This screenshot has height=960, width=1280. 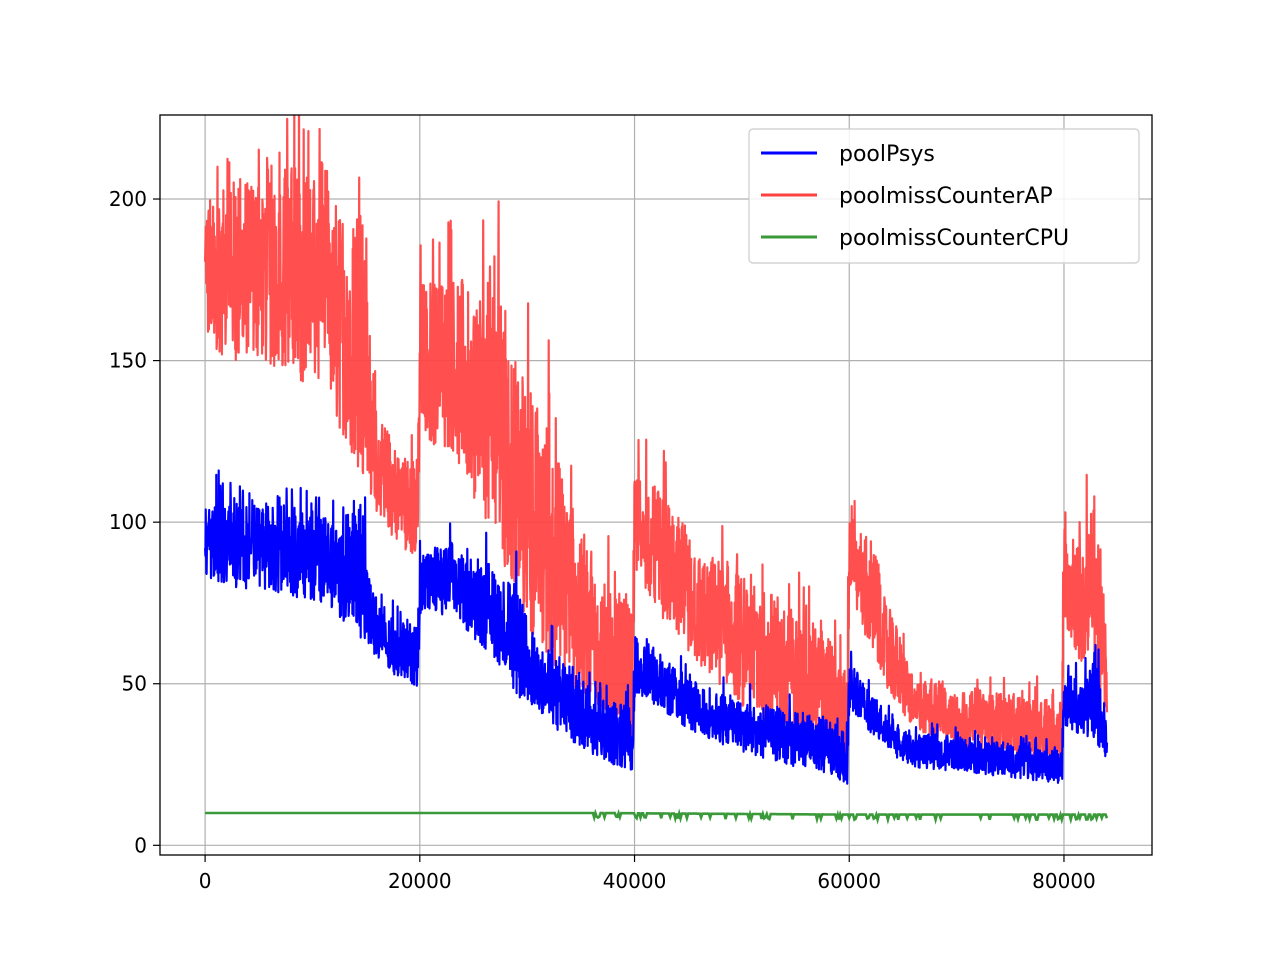 I want to click on legend-label: poolmissCounterCPU, so click(x=954, y=238).